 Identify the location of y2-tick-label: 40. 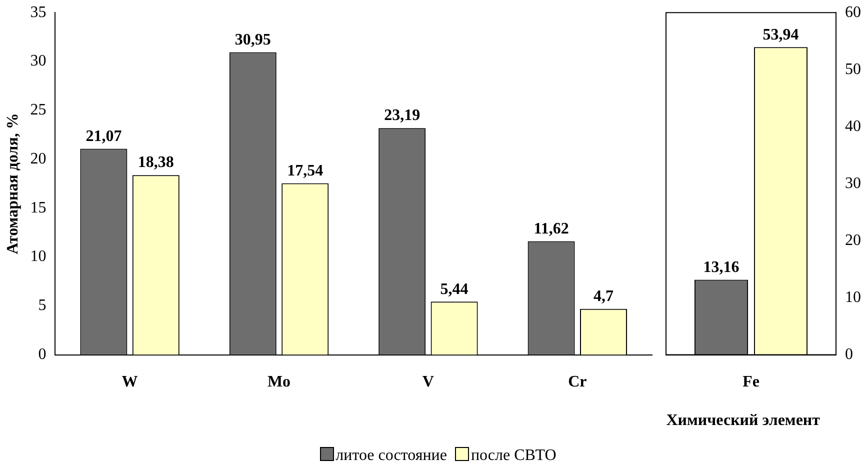
(853, 126).